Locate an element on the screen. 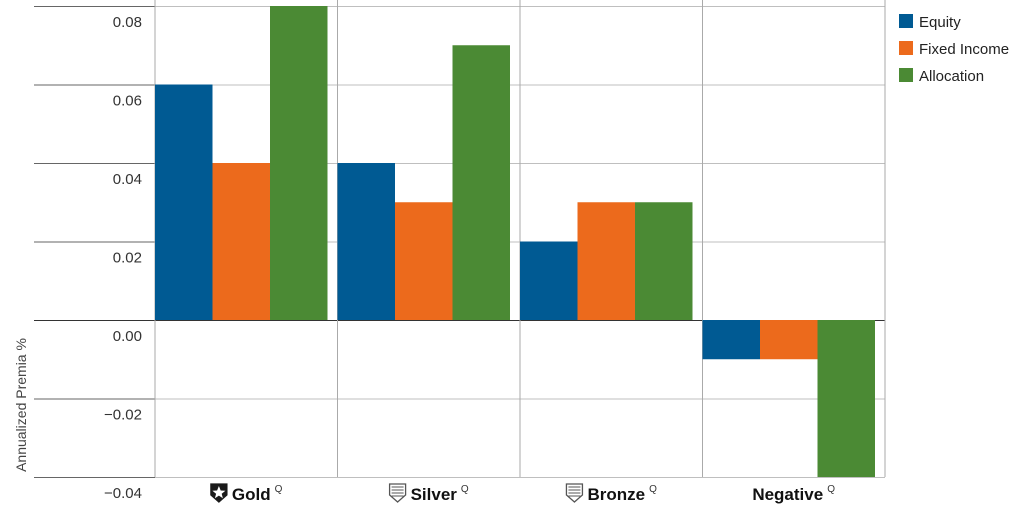 The image size is (1027, 512). bar-allocation-negative is located at coordinates (846, 398).